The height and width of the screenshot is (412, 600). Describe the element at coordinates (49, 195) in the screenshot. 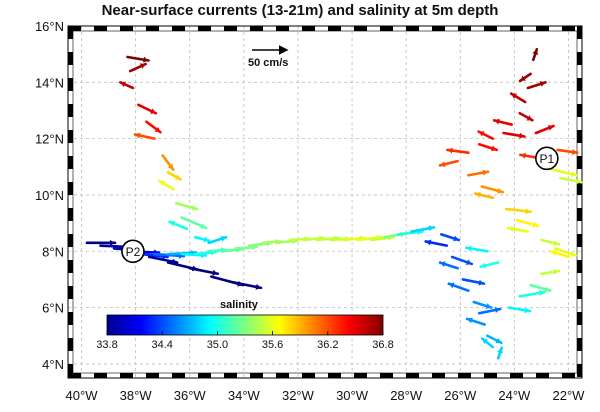

I see `y-tick-label: 10°N` at that location.